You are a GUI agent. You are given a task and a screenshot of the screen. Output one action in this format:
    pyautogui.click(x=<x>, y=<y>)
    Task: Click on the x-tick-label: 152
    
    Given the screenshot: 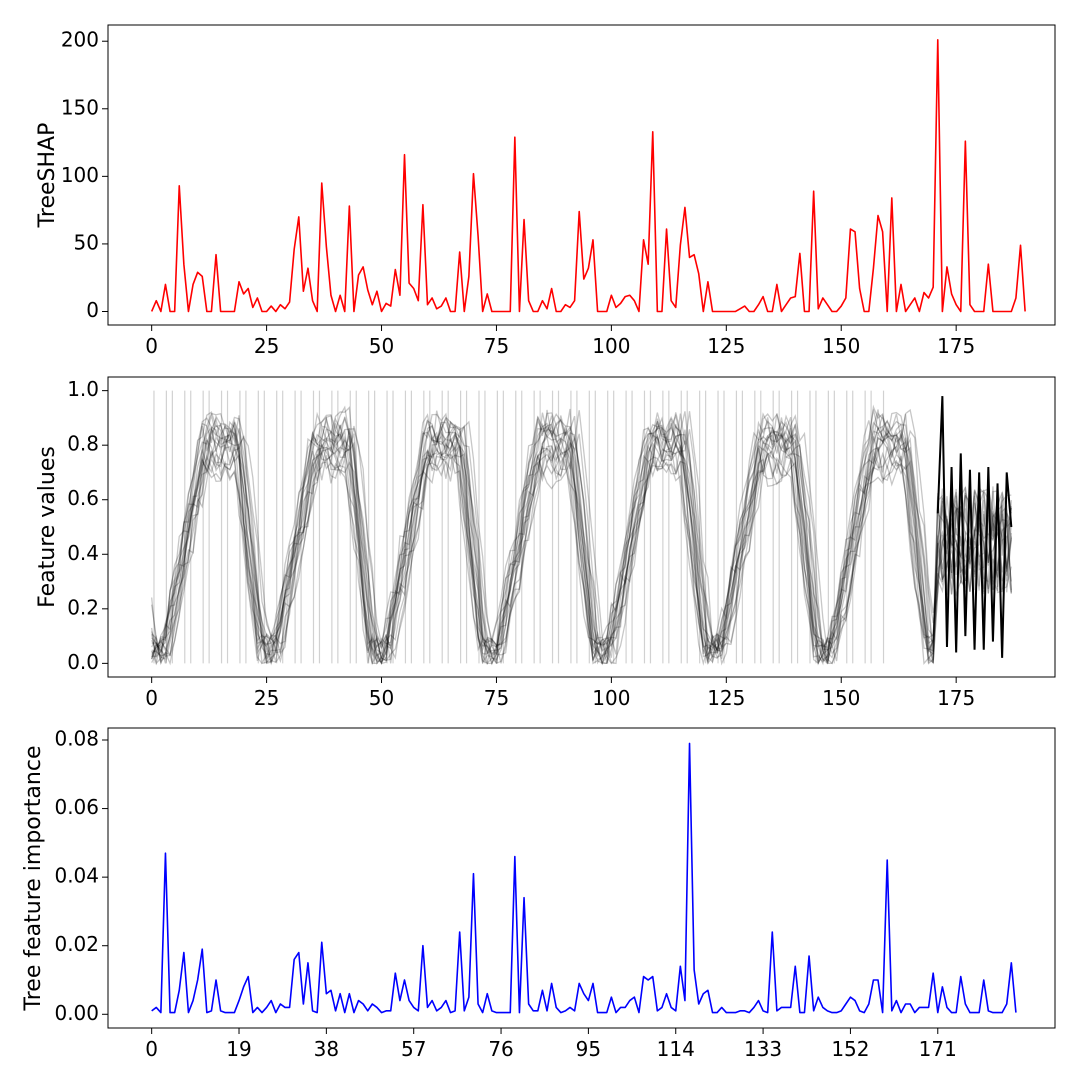 What is the action you would take?
    pyautogui.click(x=850, y=1049)
    